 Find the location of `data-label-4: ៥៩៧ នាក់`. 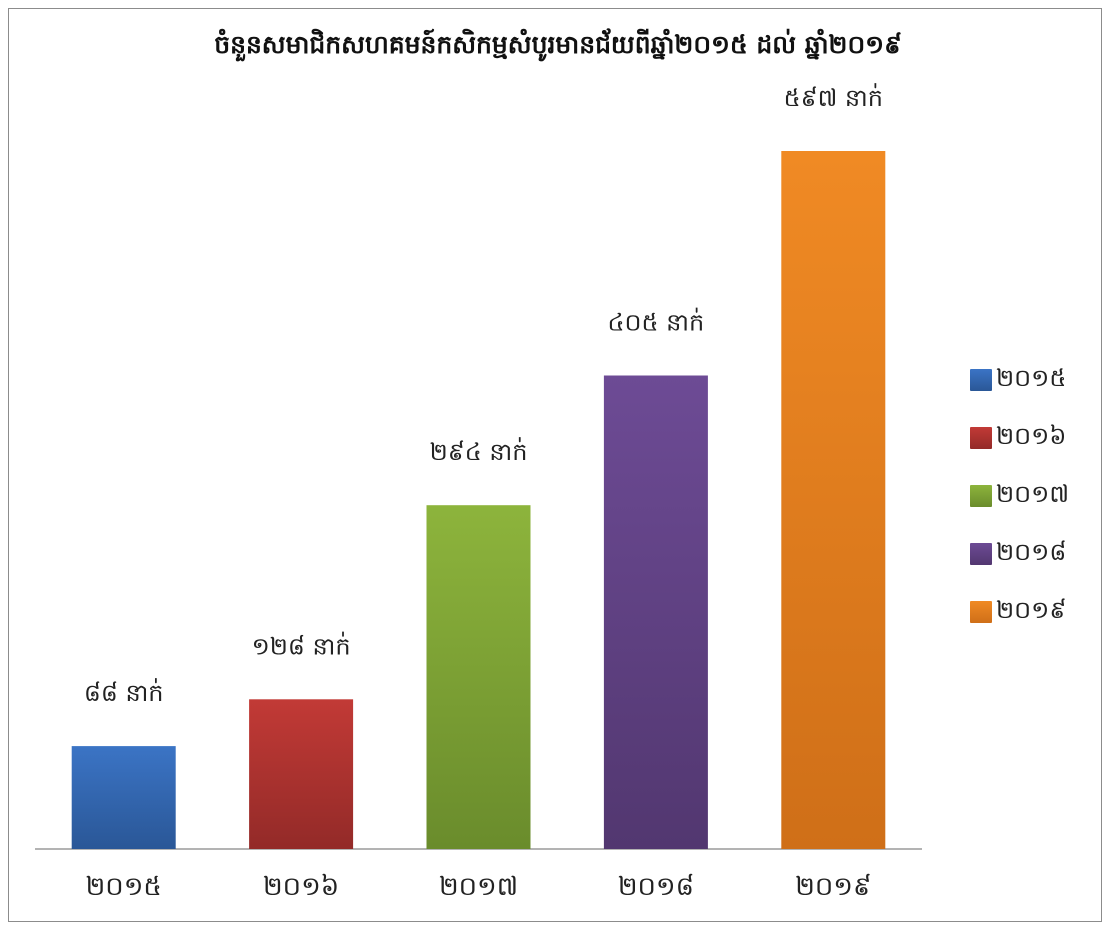

data-label-4: ៥៩៧ នាក់ is located at coordinates (833, 97).